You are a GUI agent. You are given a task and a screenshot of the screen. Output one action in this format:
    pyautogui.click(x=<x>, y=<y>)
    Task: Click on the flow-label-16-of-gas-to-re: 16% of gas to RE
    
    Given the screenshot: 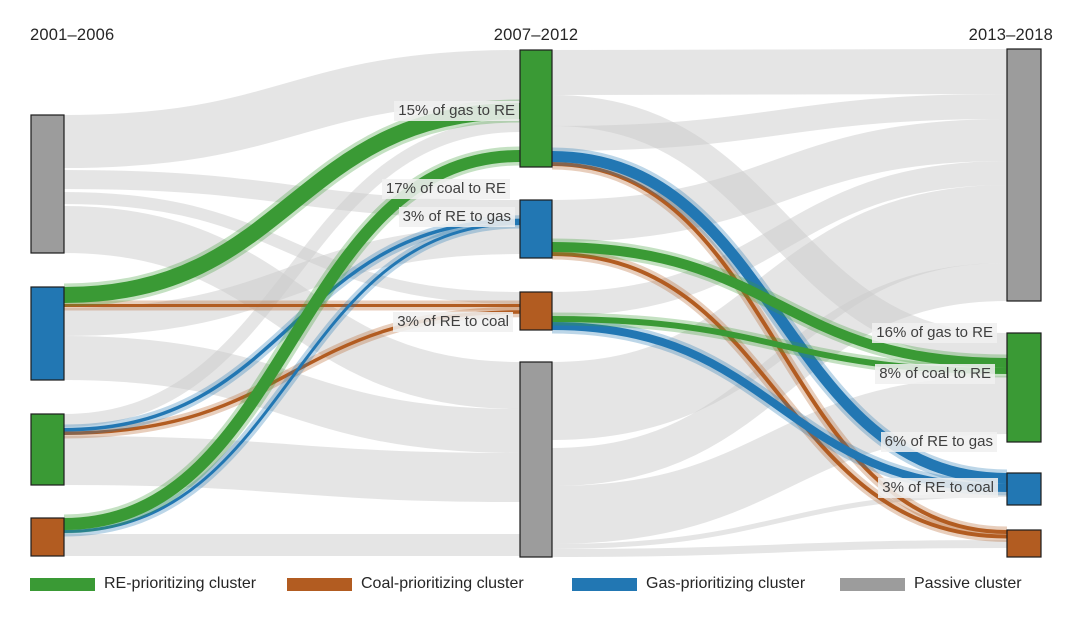 What is the action you would take?
    pyautogui.click(x=934, y=333)
    